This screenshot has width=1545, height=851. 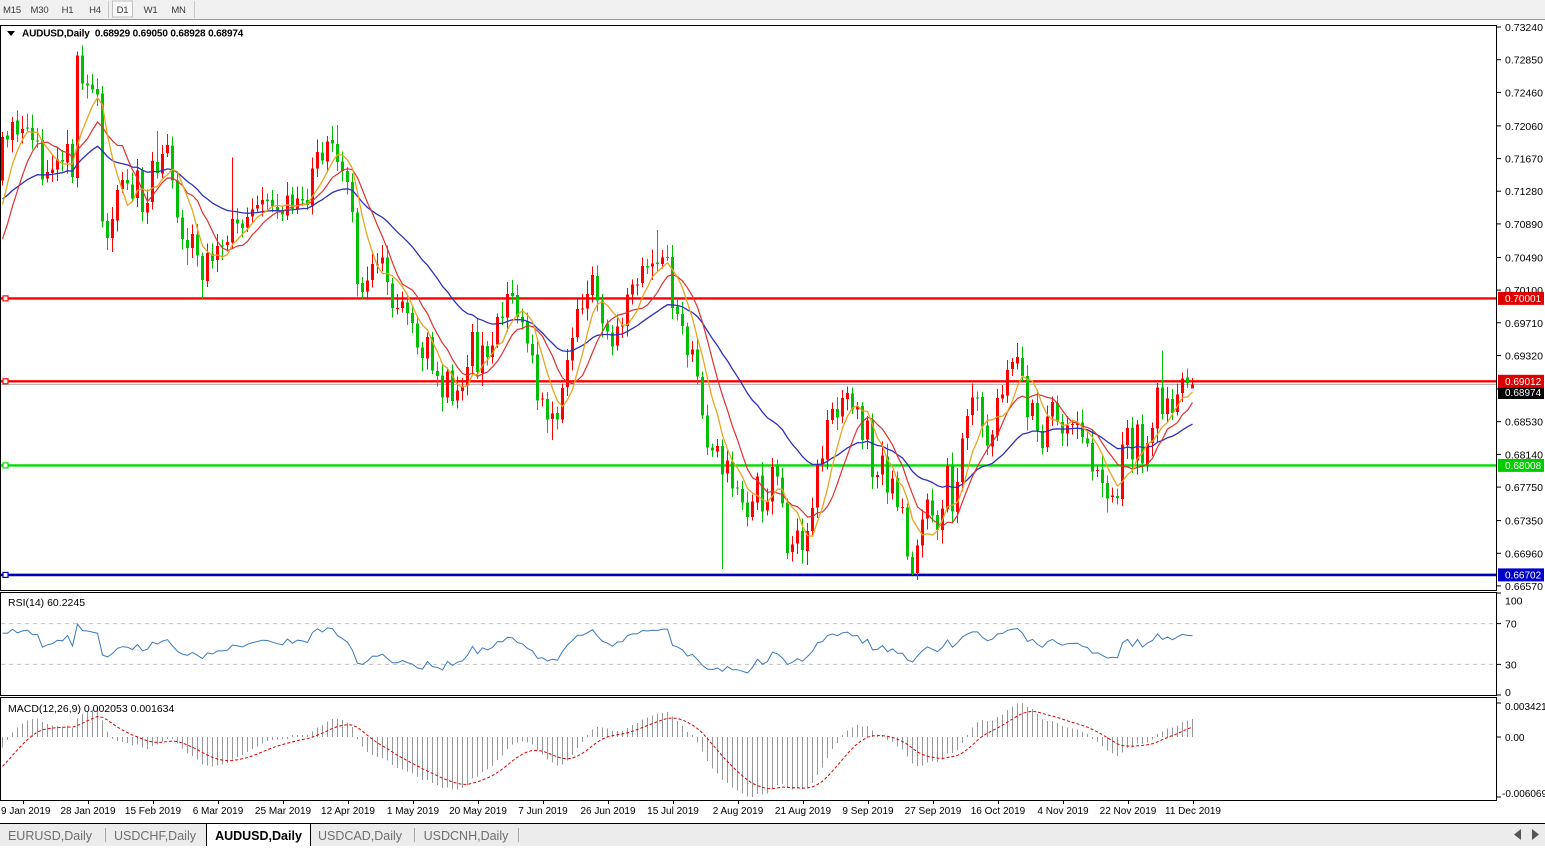 I want to click on svg-text: M15, so click(x=12, y=10).